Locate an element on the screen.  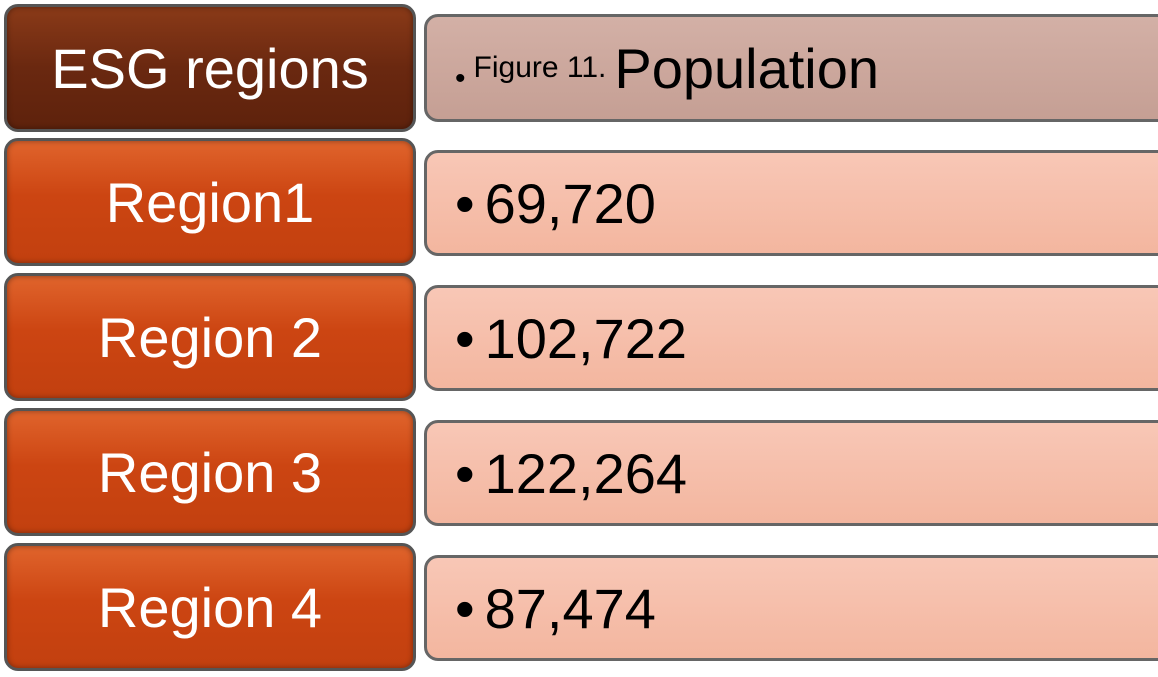
region-label: Region 2 is located at coordinates (210, 337).